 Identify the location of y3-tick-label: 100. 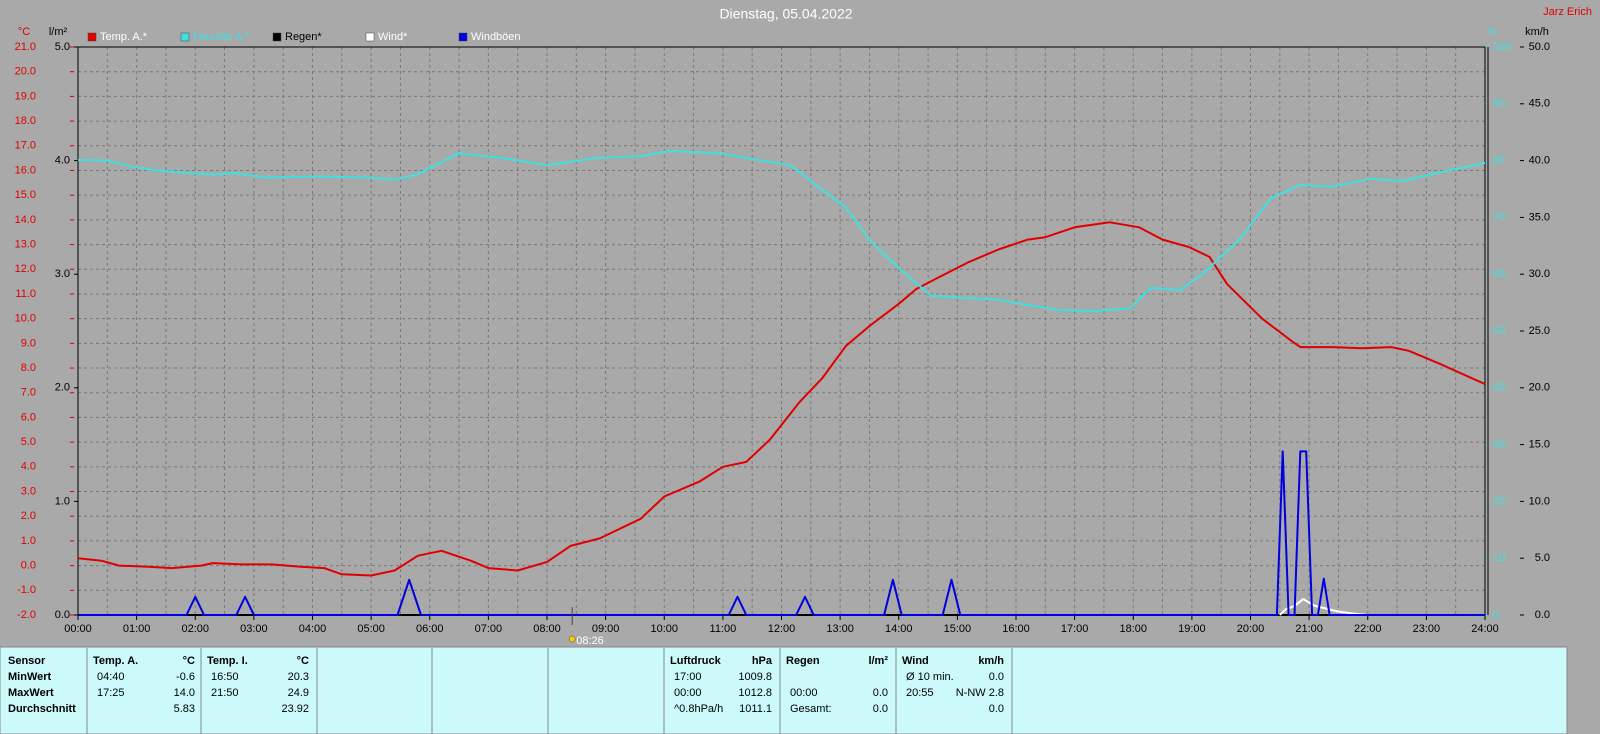
(1502, 47).